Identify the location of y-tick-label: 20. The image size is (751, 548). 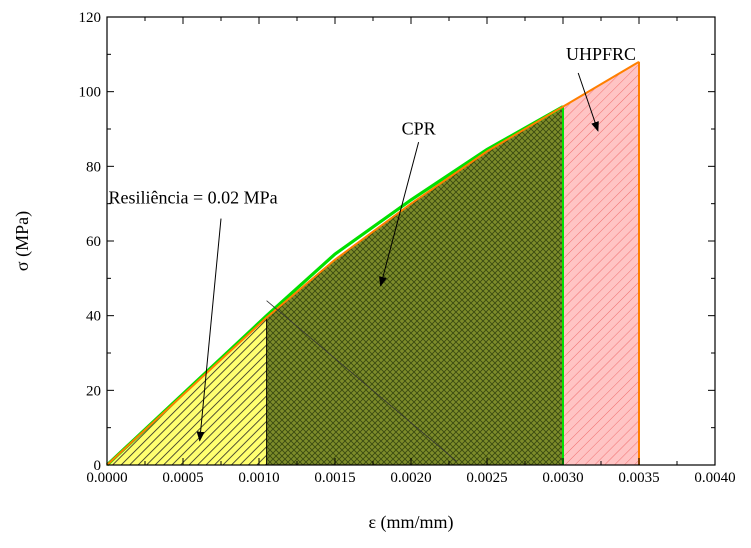
(93, 391).